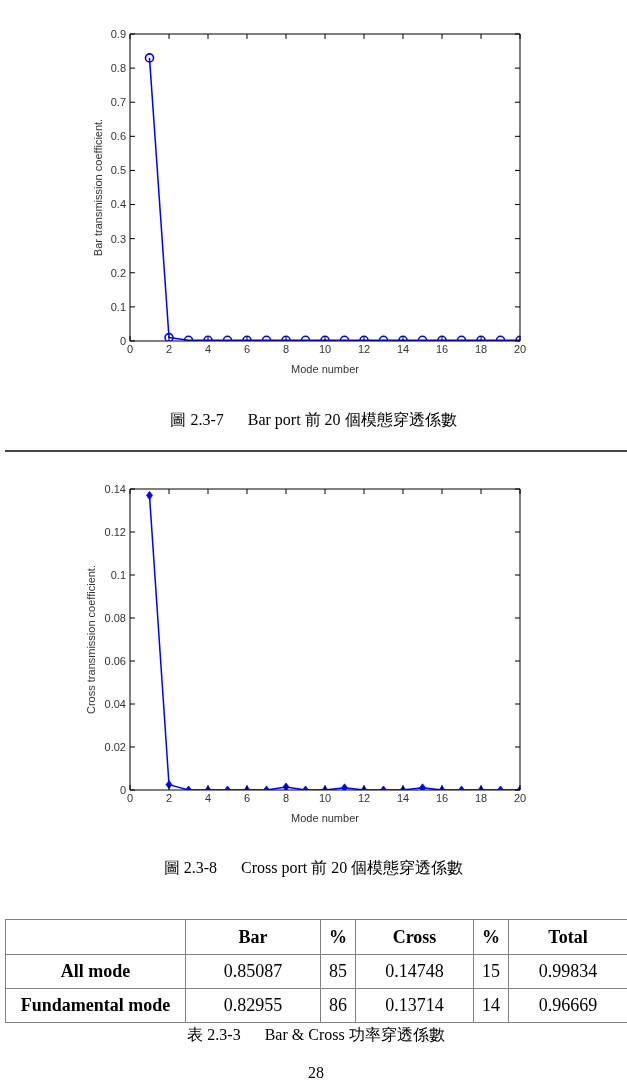 The width and height of the screenshot is (627, 1081). Describe the element at coordinates (316, 1072) in the screenshot. I see `text: 28` at that location.